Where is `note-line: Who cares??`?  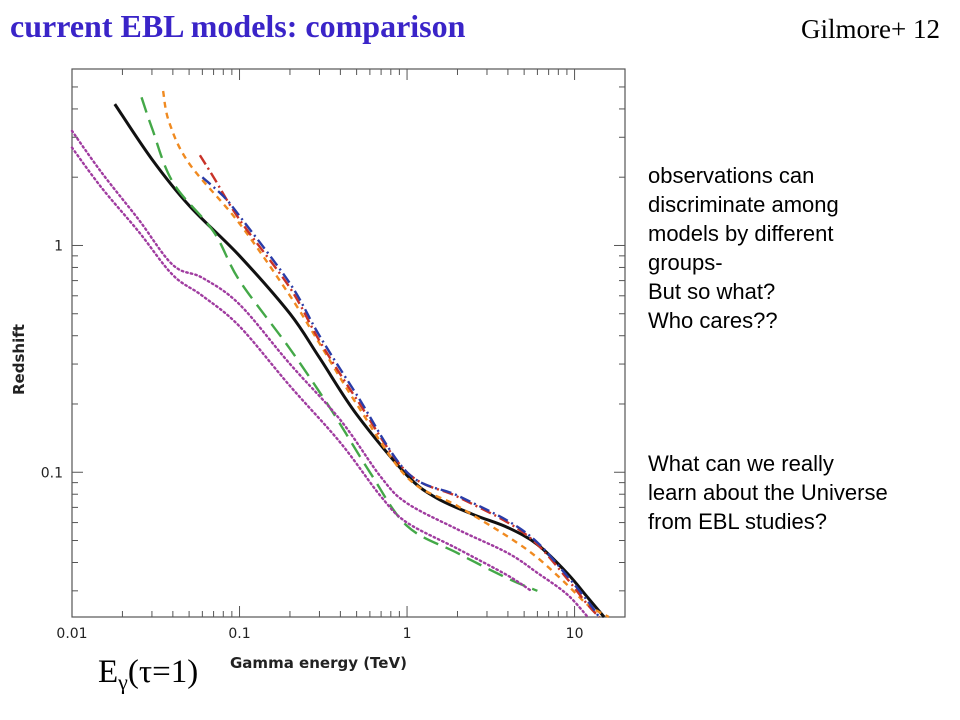 note-line: Who cares?? is located at coordinates (713, 320).